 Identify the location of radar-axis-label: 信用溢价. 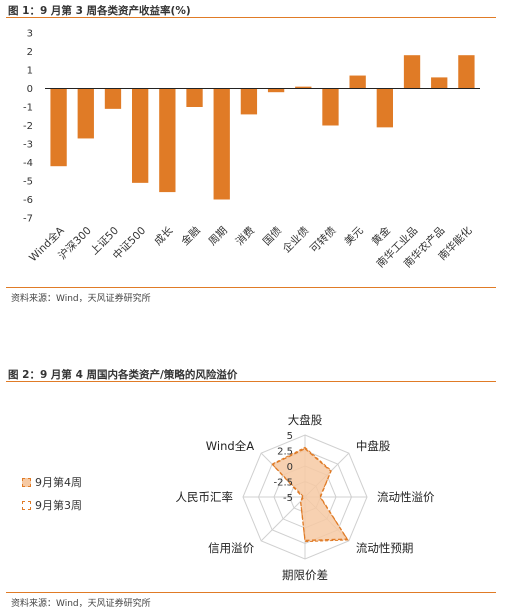
(231, 548).